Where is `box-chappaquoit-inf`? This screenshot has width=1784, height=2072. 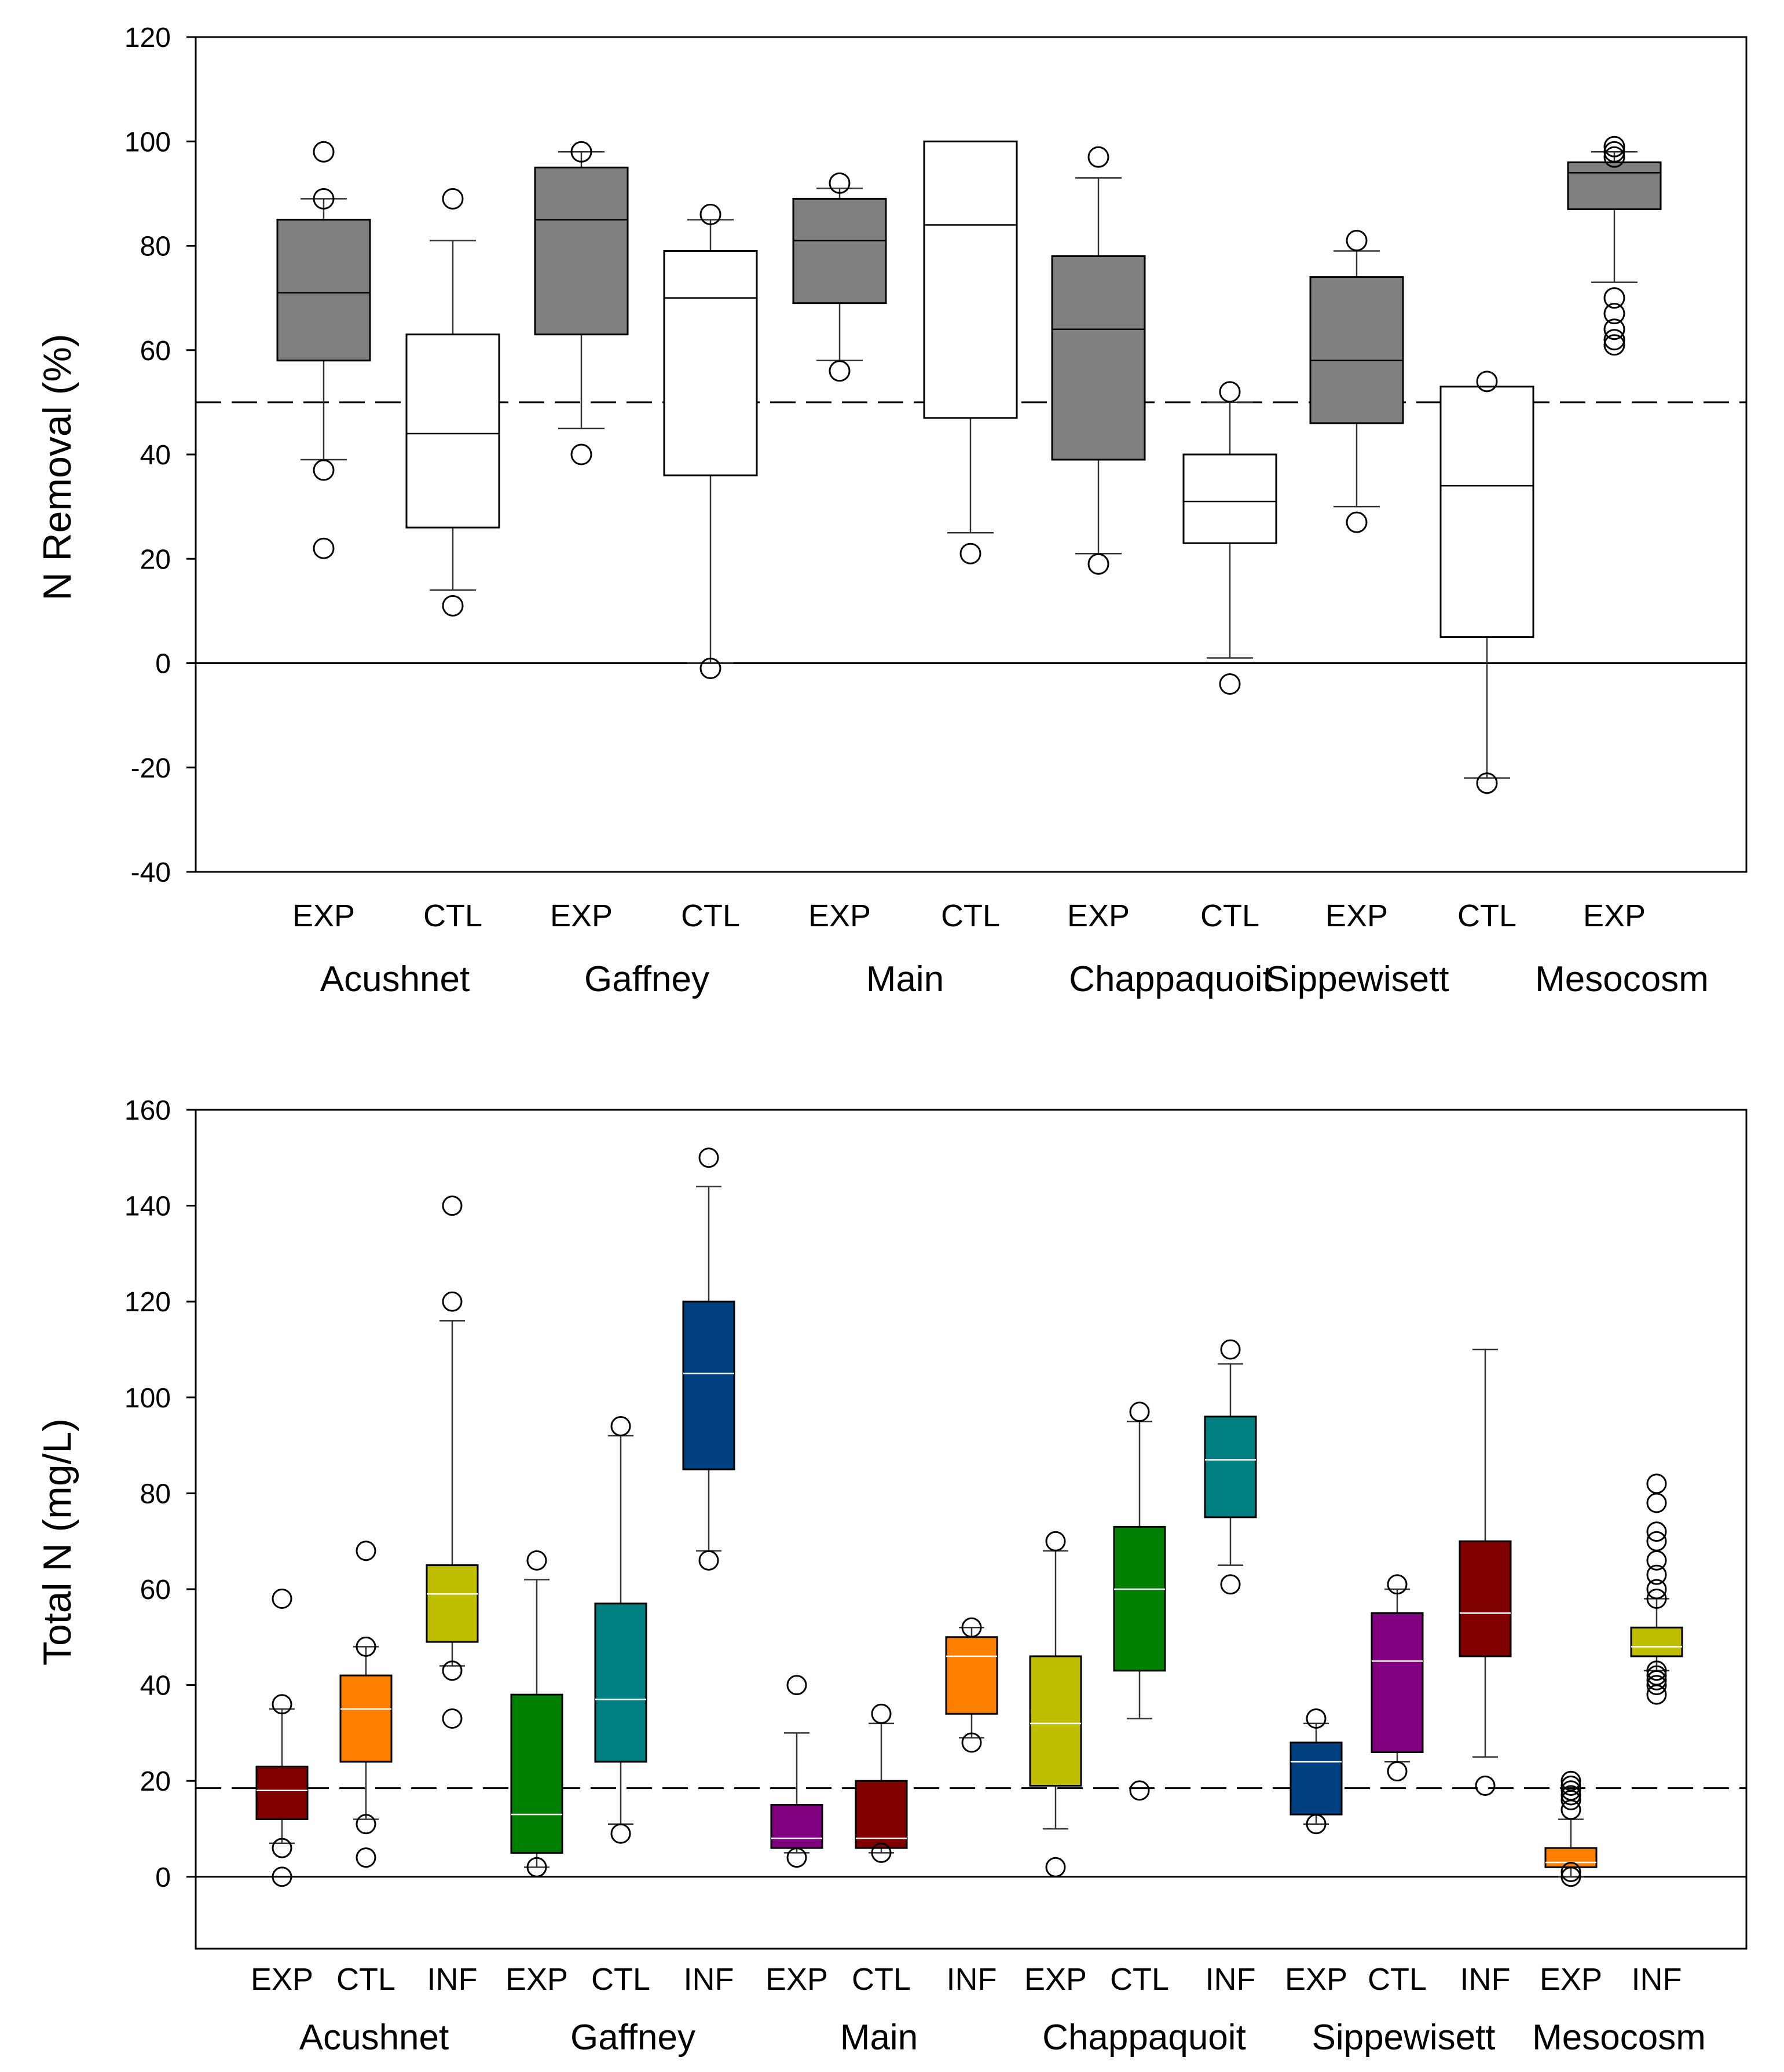
box-chappaquoit-inf is located at coordinates (1231, 1467).